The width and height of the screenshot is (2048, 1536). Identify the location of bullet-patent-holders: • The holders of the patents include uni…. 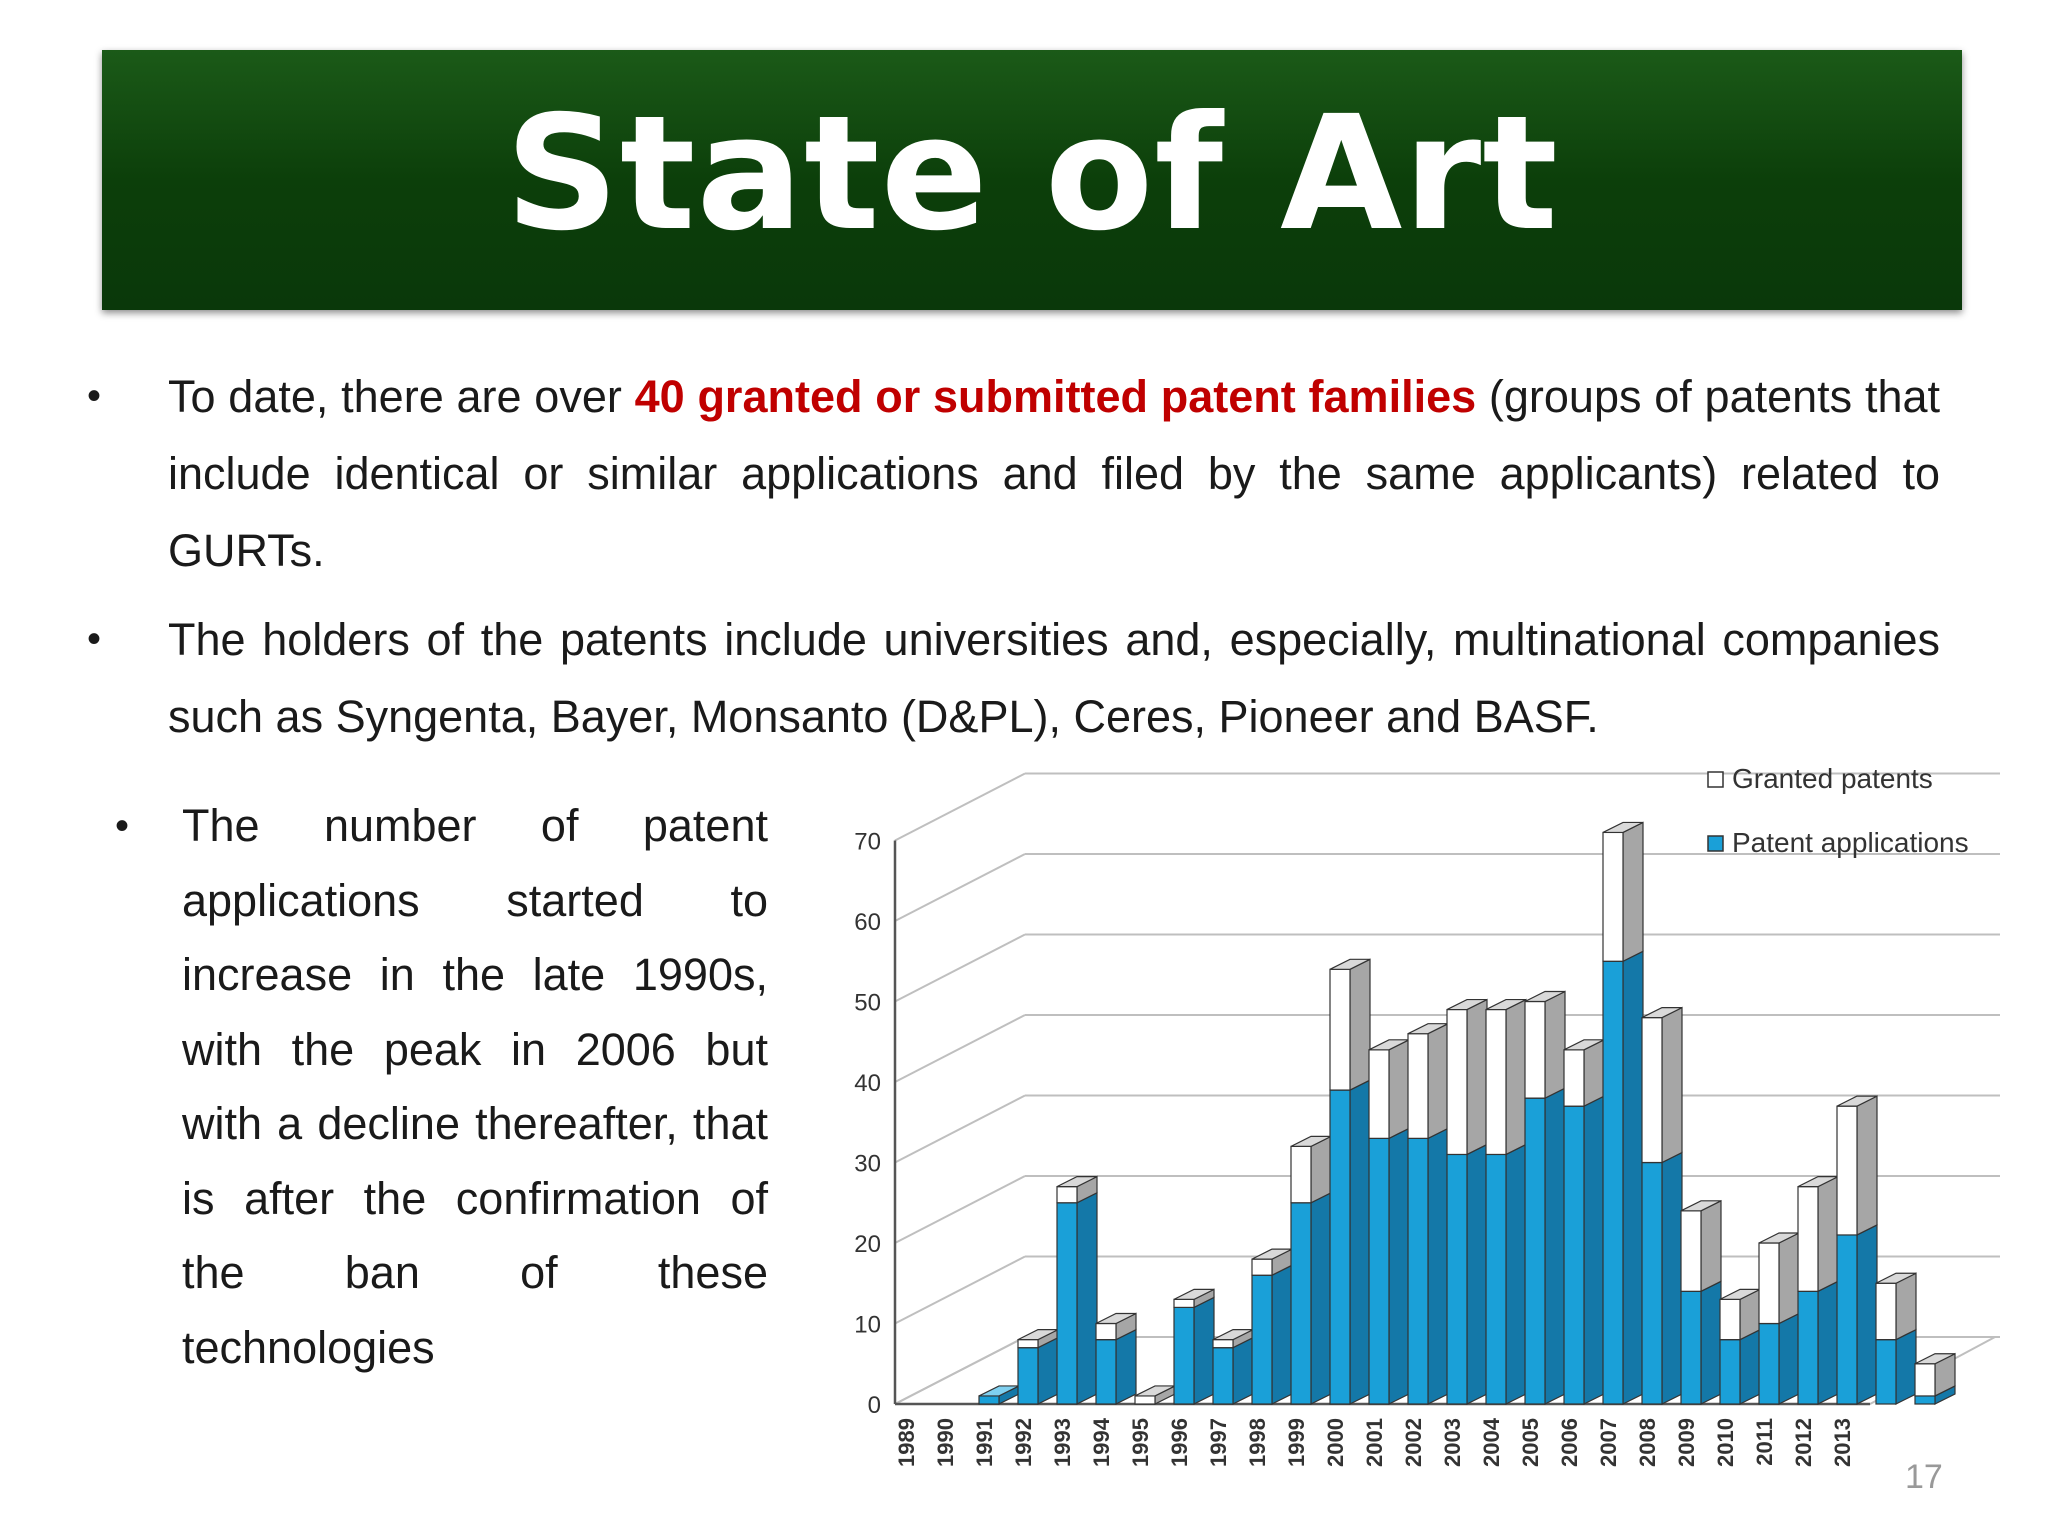
(1013, 678).